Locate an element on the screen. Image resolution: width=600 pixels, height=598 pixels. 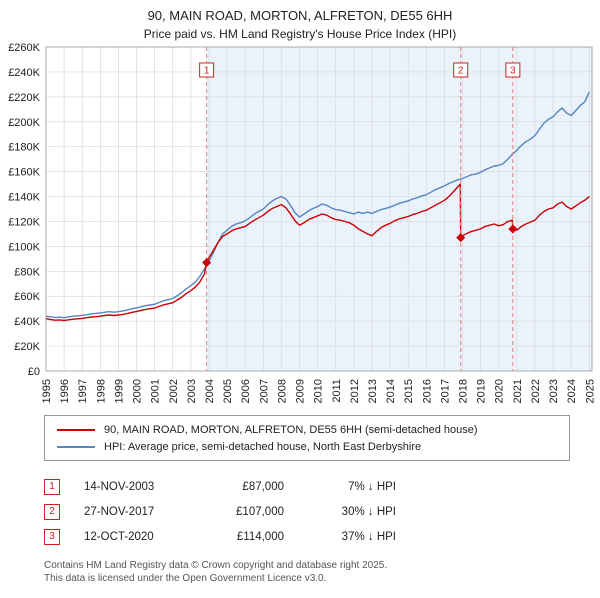
property-line-swatch is located at coordinates (76, 429).